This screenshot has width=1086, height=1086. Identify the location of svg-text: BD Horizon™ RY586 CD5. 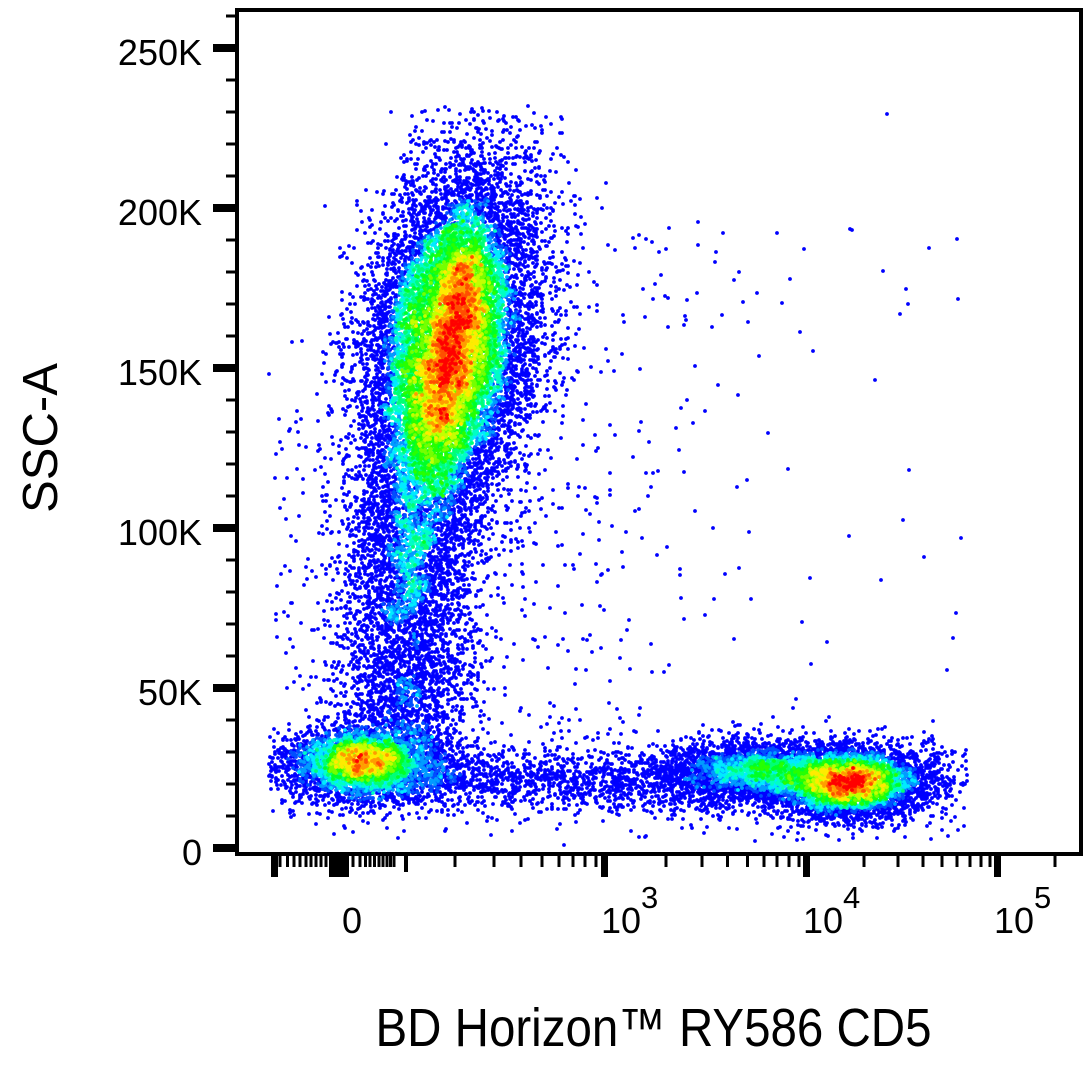
(654, 1028).